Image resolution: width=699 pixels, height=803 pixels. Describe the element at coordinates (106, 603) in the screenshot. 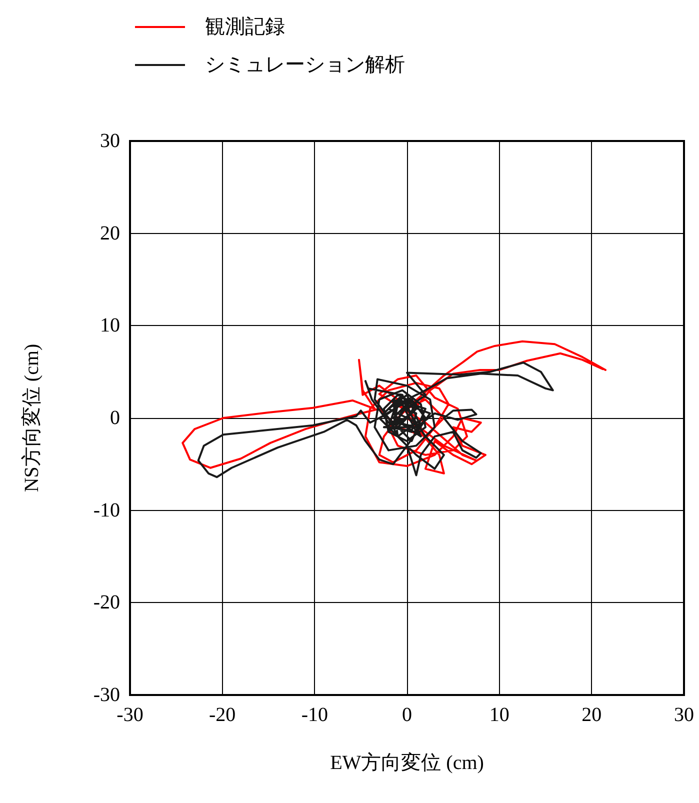

I see `y-tick-label: -20` at that location.